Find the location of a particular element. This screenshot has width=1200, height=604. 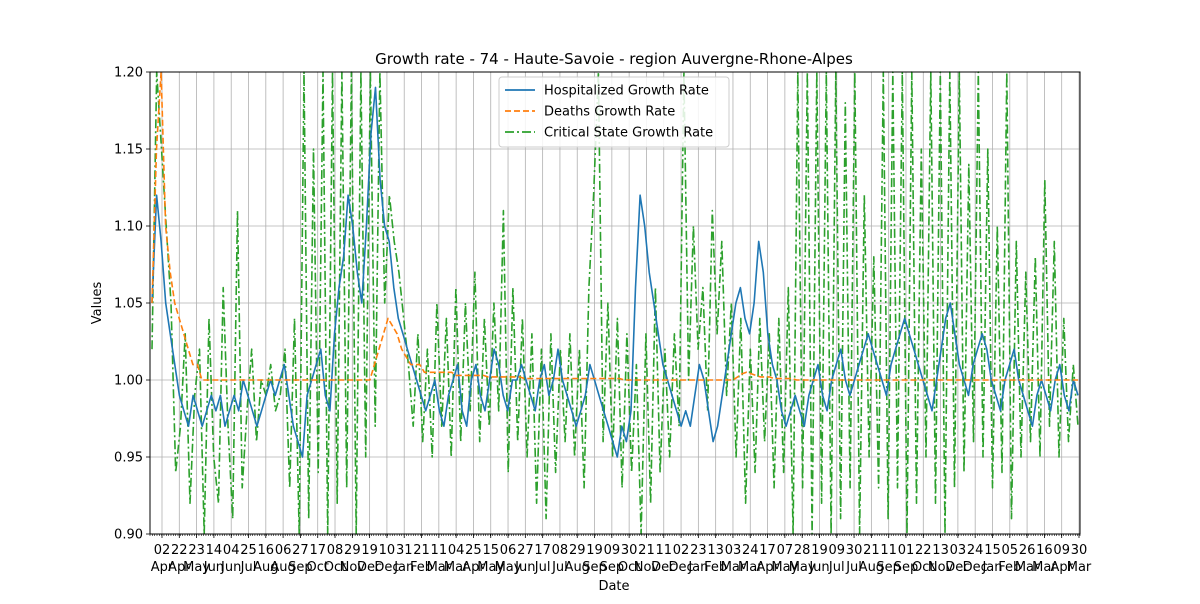

x-tick-day: 24 is located at coordinates (750, 550).